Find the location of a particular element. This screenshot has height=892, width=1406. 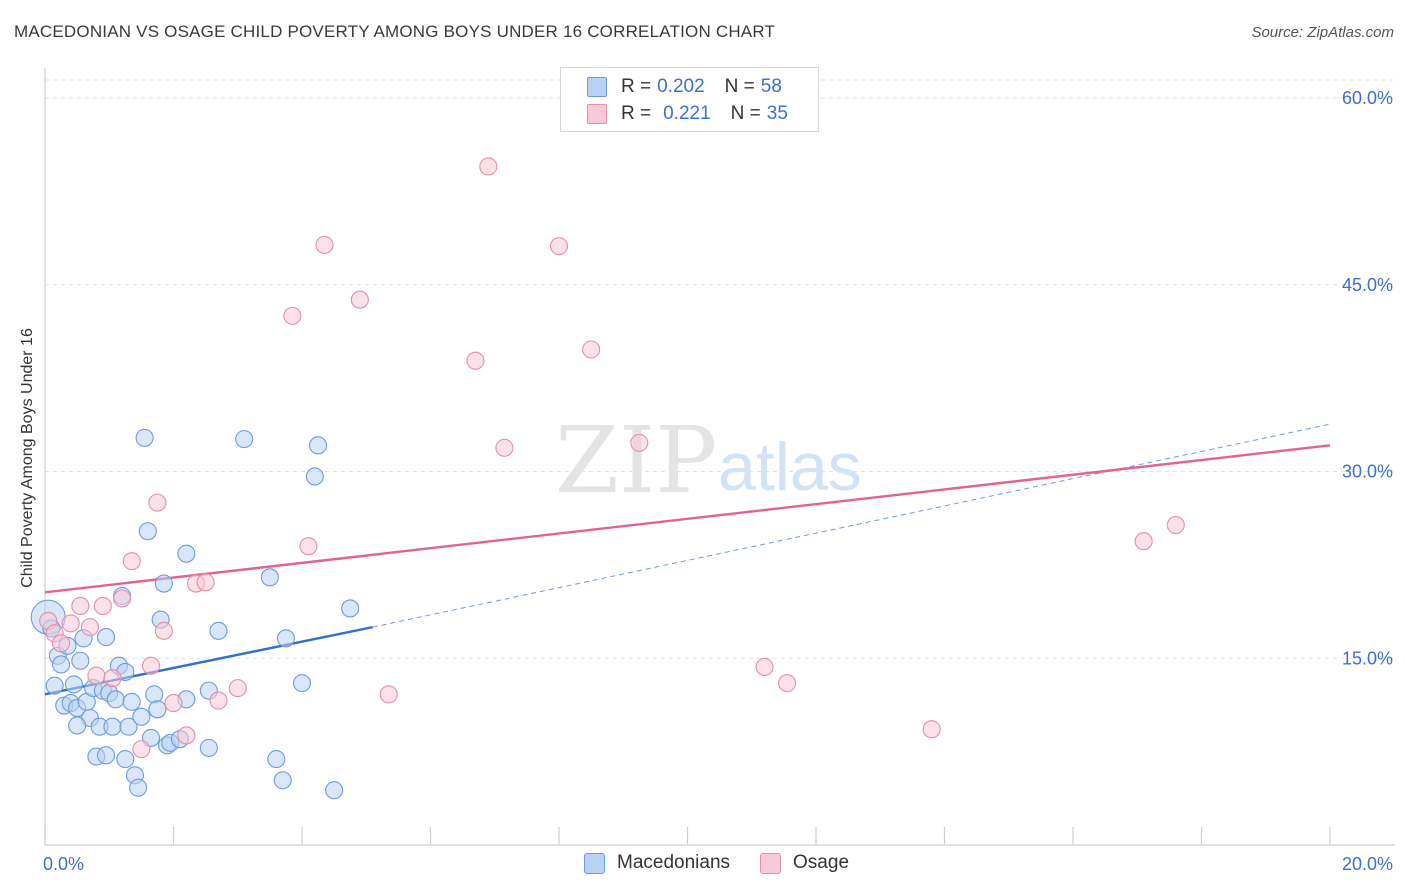

legend-item-osage: Osage is located at coordinates (804, 863).